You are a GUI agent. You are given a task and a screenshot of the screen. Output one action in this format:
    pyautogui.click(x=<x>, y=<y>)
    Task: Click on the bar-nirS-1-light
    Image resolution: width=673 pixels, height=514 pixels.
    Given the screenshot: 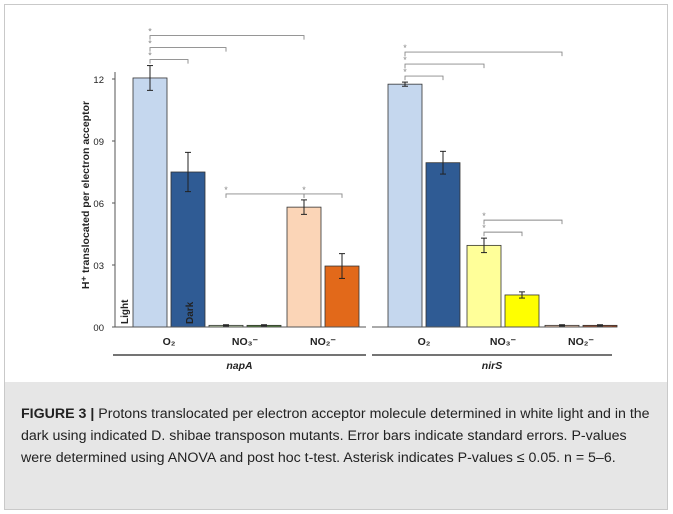 What is the action you would take?
    pyautogui.click(x=484, y=286)
    